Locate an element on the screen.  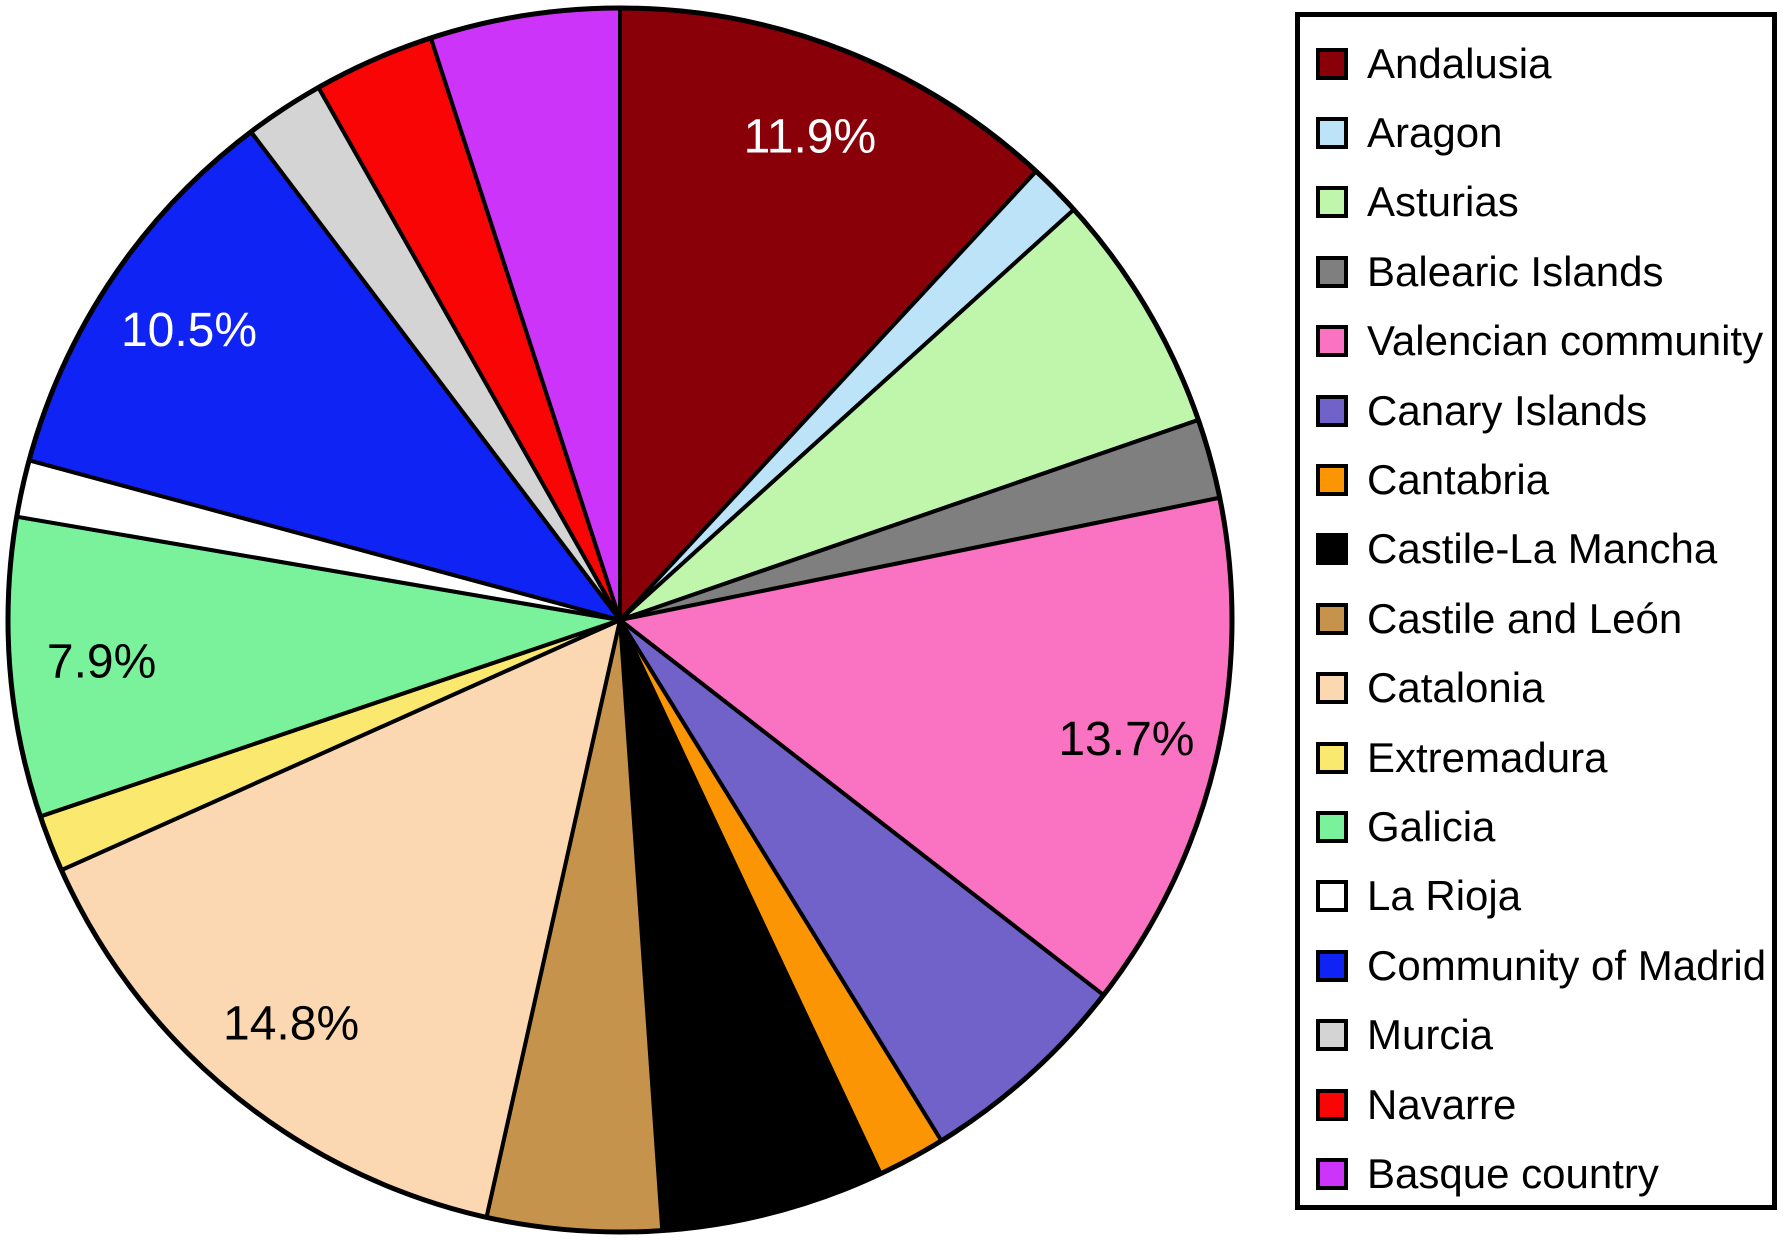
legend-item-la-rioja: La Rioja is located at coordinates (1544, 896).